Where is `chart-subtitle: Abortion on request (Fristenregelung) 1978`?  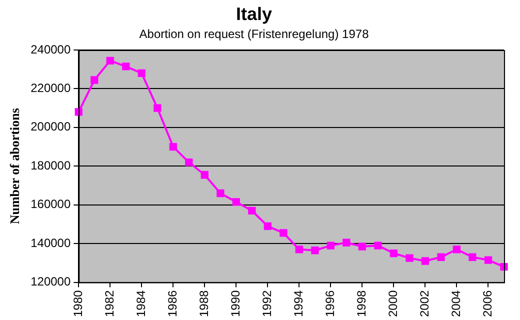
chart-subtitle: Abortion on request (Fristenregelung) 1978 is located at coordinates (254, 34).